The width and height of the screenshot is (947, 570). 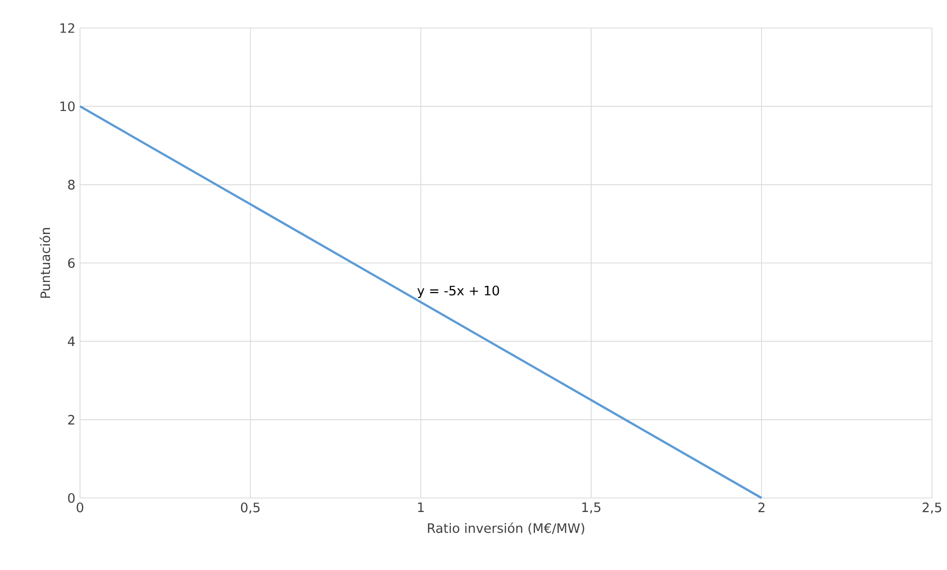 I want to click on annotation: y = -5x + 10, so click(x=458, y=292).